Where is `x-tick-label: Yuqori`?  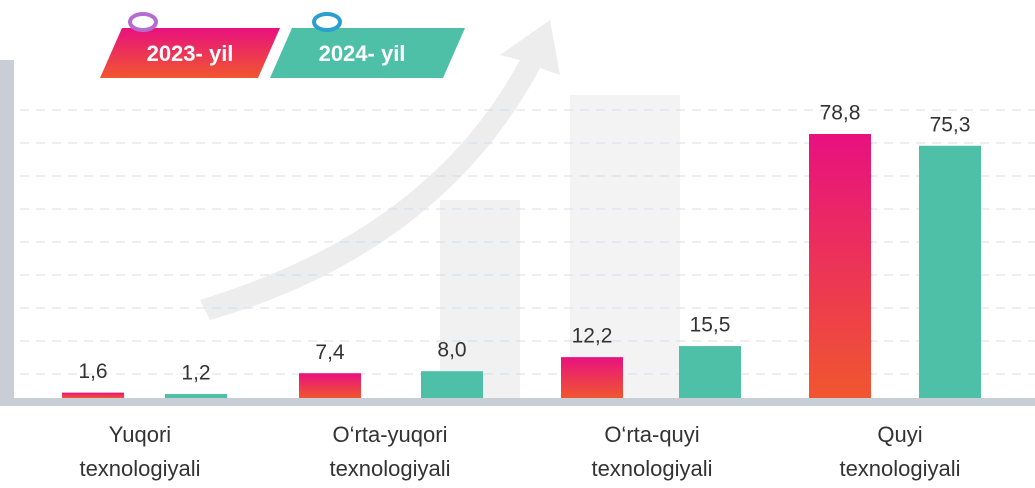 x-tick-label: Yuqori is located at coordinates (140, 434).